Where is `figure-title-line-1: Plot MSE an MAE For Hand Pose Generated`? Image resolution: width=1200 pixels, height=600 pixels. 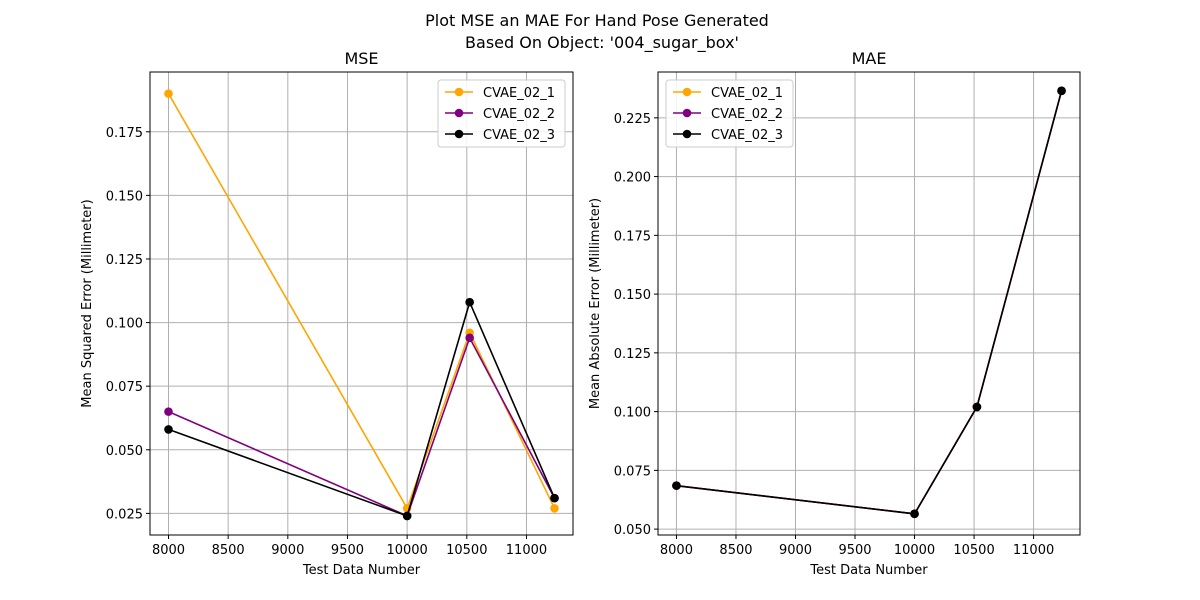
figure-title-line-1: Plot MSE an MAE For Hand Pose Generated is located at coordinates (597, 20).